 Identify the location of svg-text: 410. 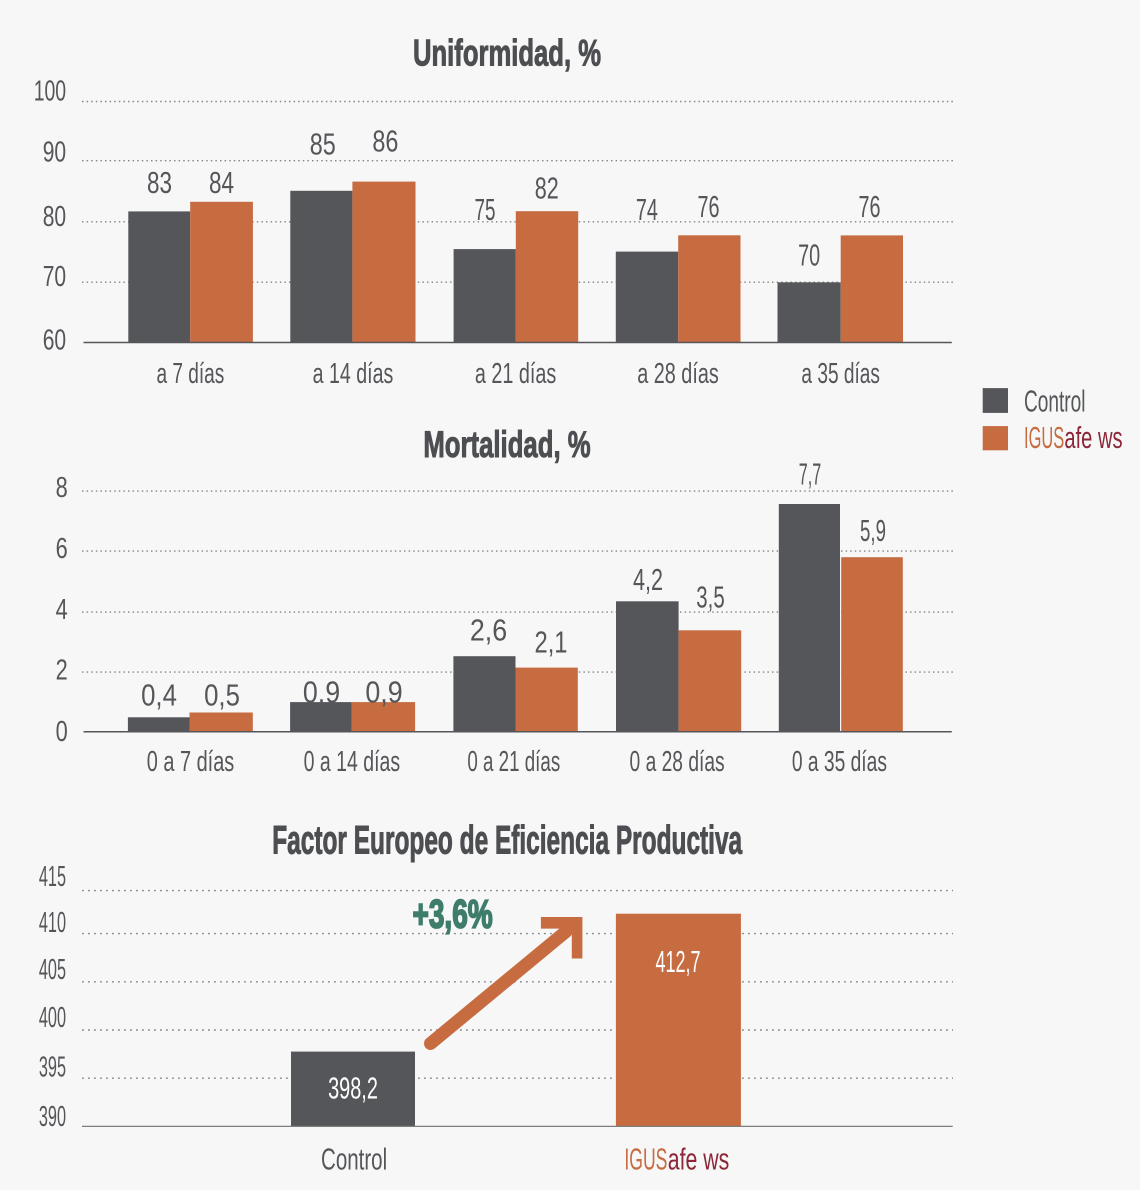
(52, 923).